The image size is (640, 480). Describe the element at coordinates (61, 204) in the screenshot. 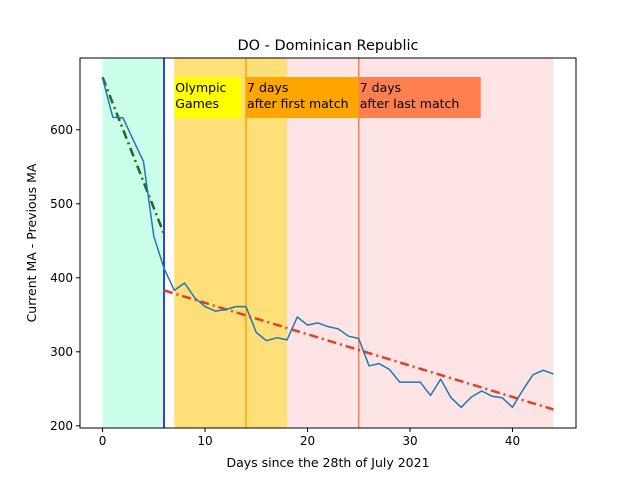

I see `y-tick-label: 500` at that location.